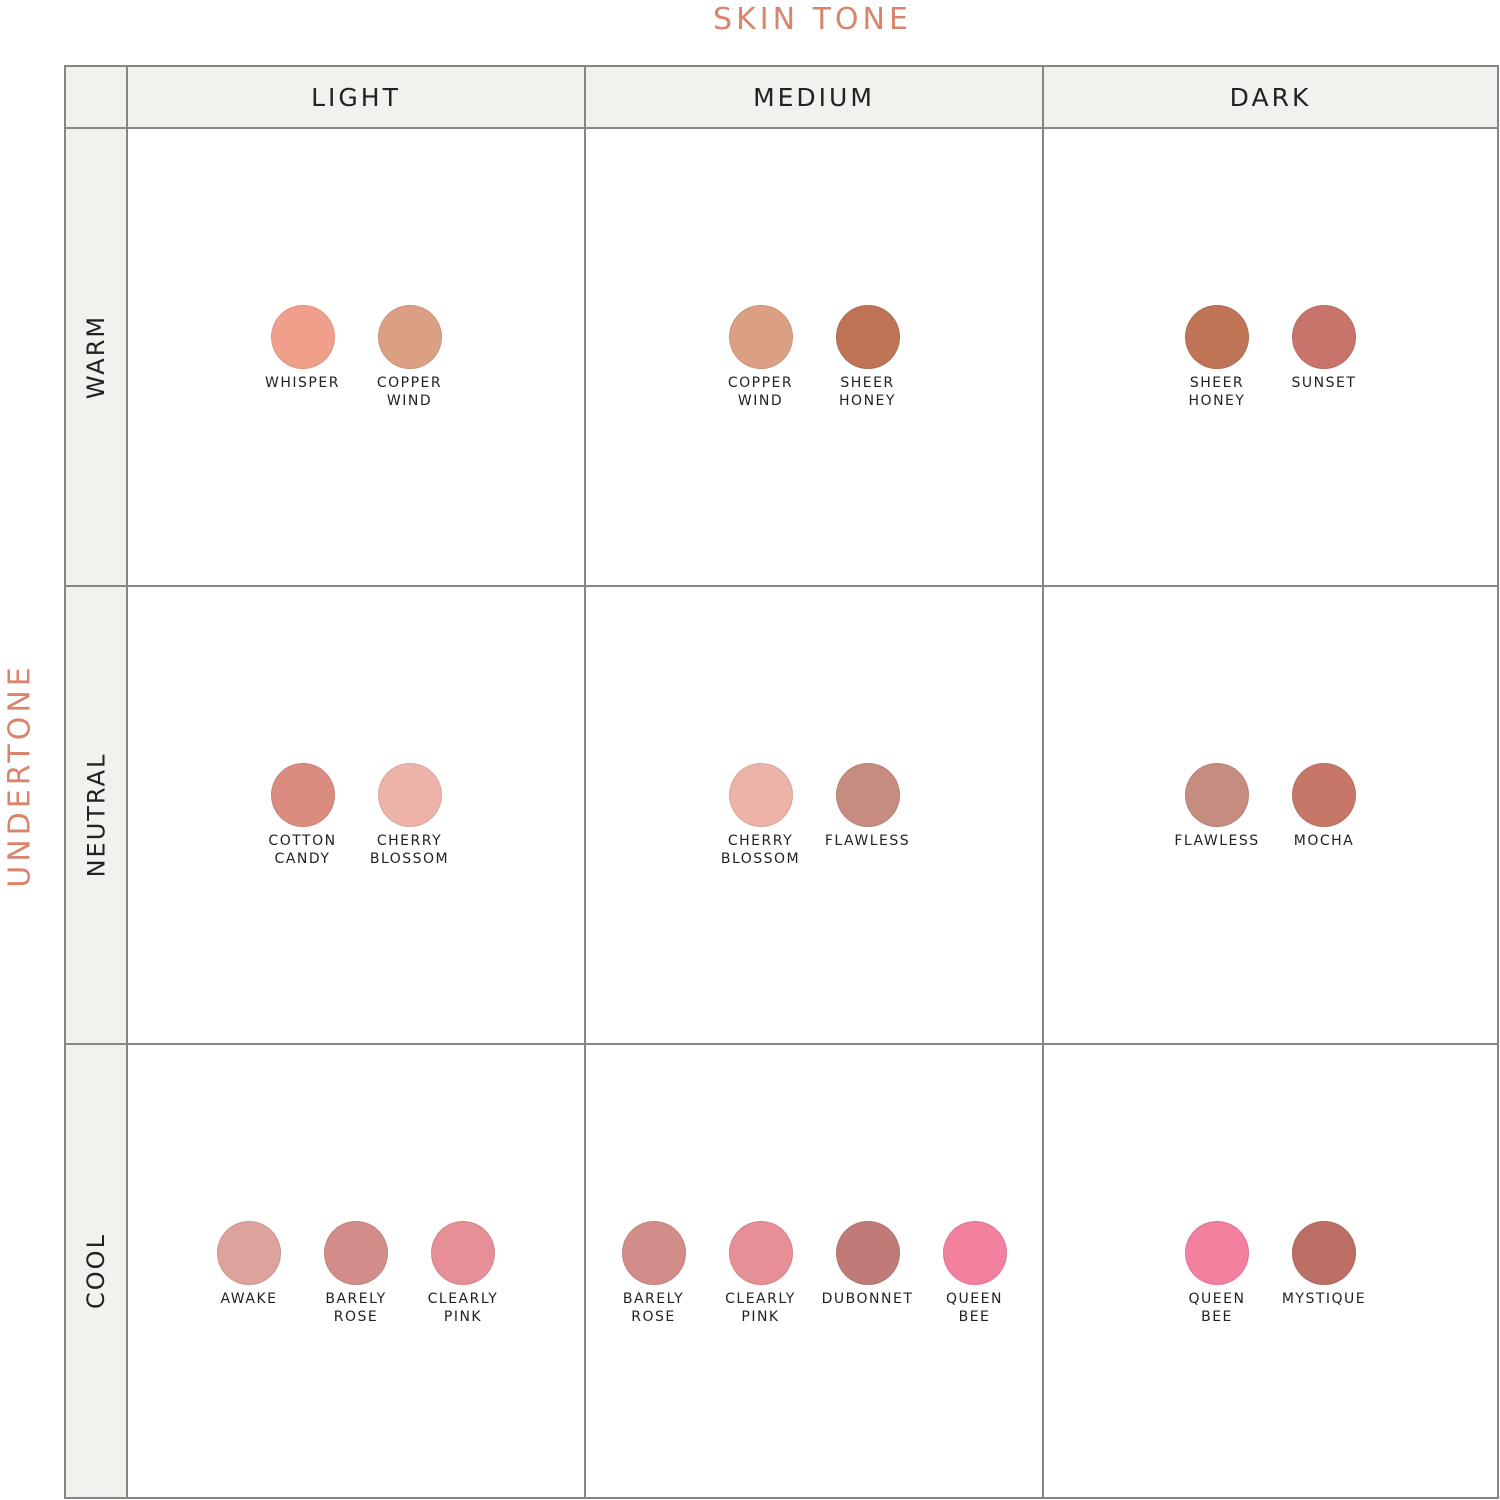 This screenshot has width=1500, height=1500. I want to click on shade-name: WHISPER, so click(302, 383).